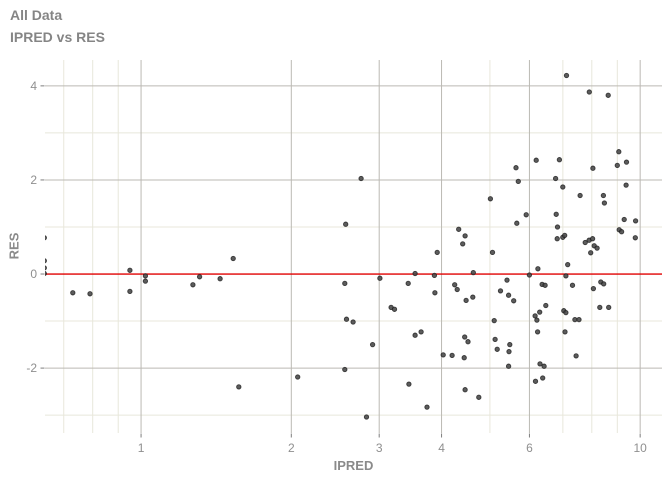 The width and height of the screenshot is (672, 480). I want to click on x-tick-label: 3, so click(379, 448).